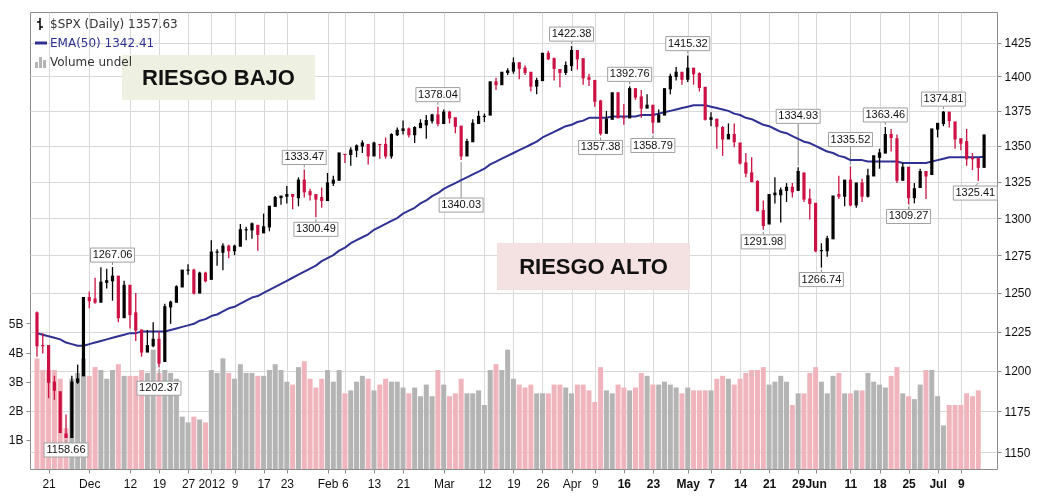  Describe the element at coordinates (374, 483) in the screenshot. I see `x-tick-label: 13` at that location.